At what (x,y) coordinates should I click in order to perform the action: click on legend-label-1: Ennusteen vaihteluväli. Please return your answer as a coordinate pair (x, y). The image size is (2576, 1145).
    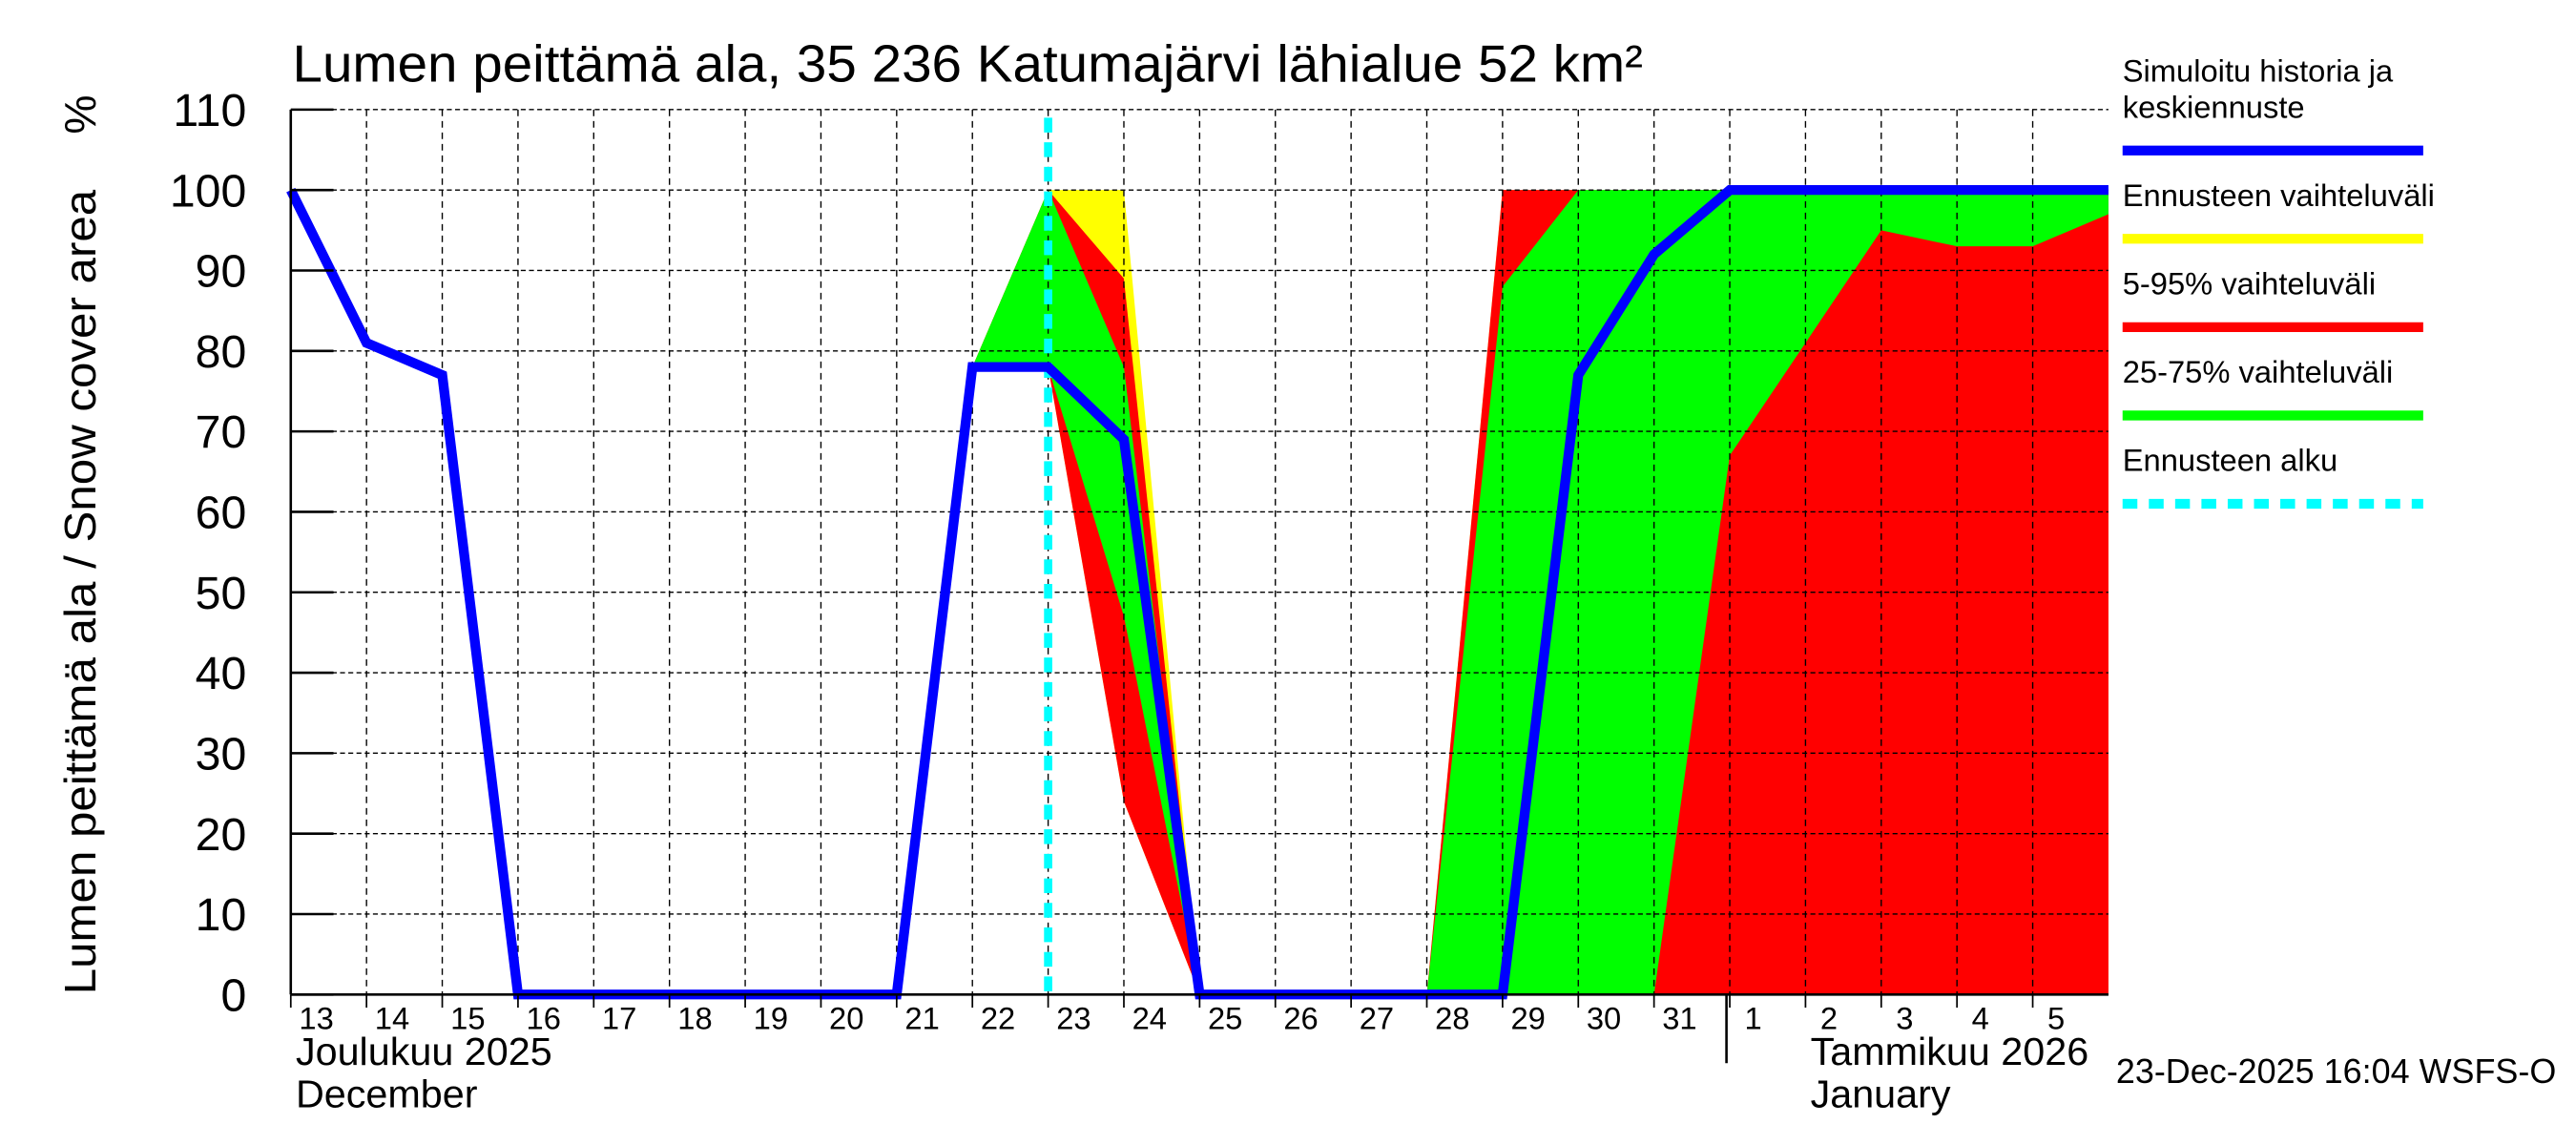
    Looking at the image, I should click on (2279, 195).